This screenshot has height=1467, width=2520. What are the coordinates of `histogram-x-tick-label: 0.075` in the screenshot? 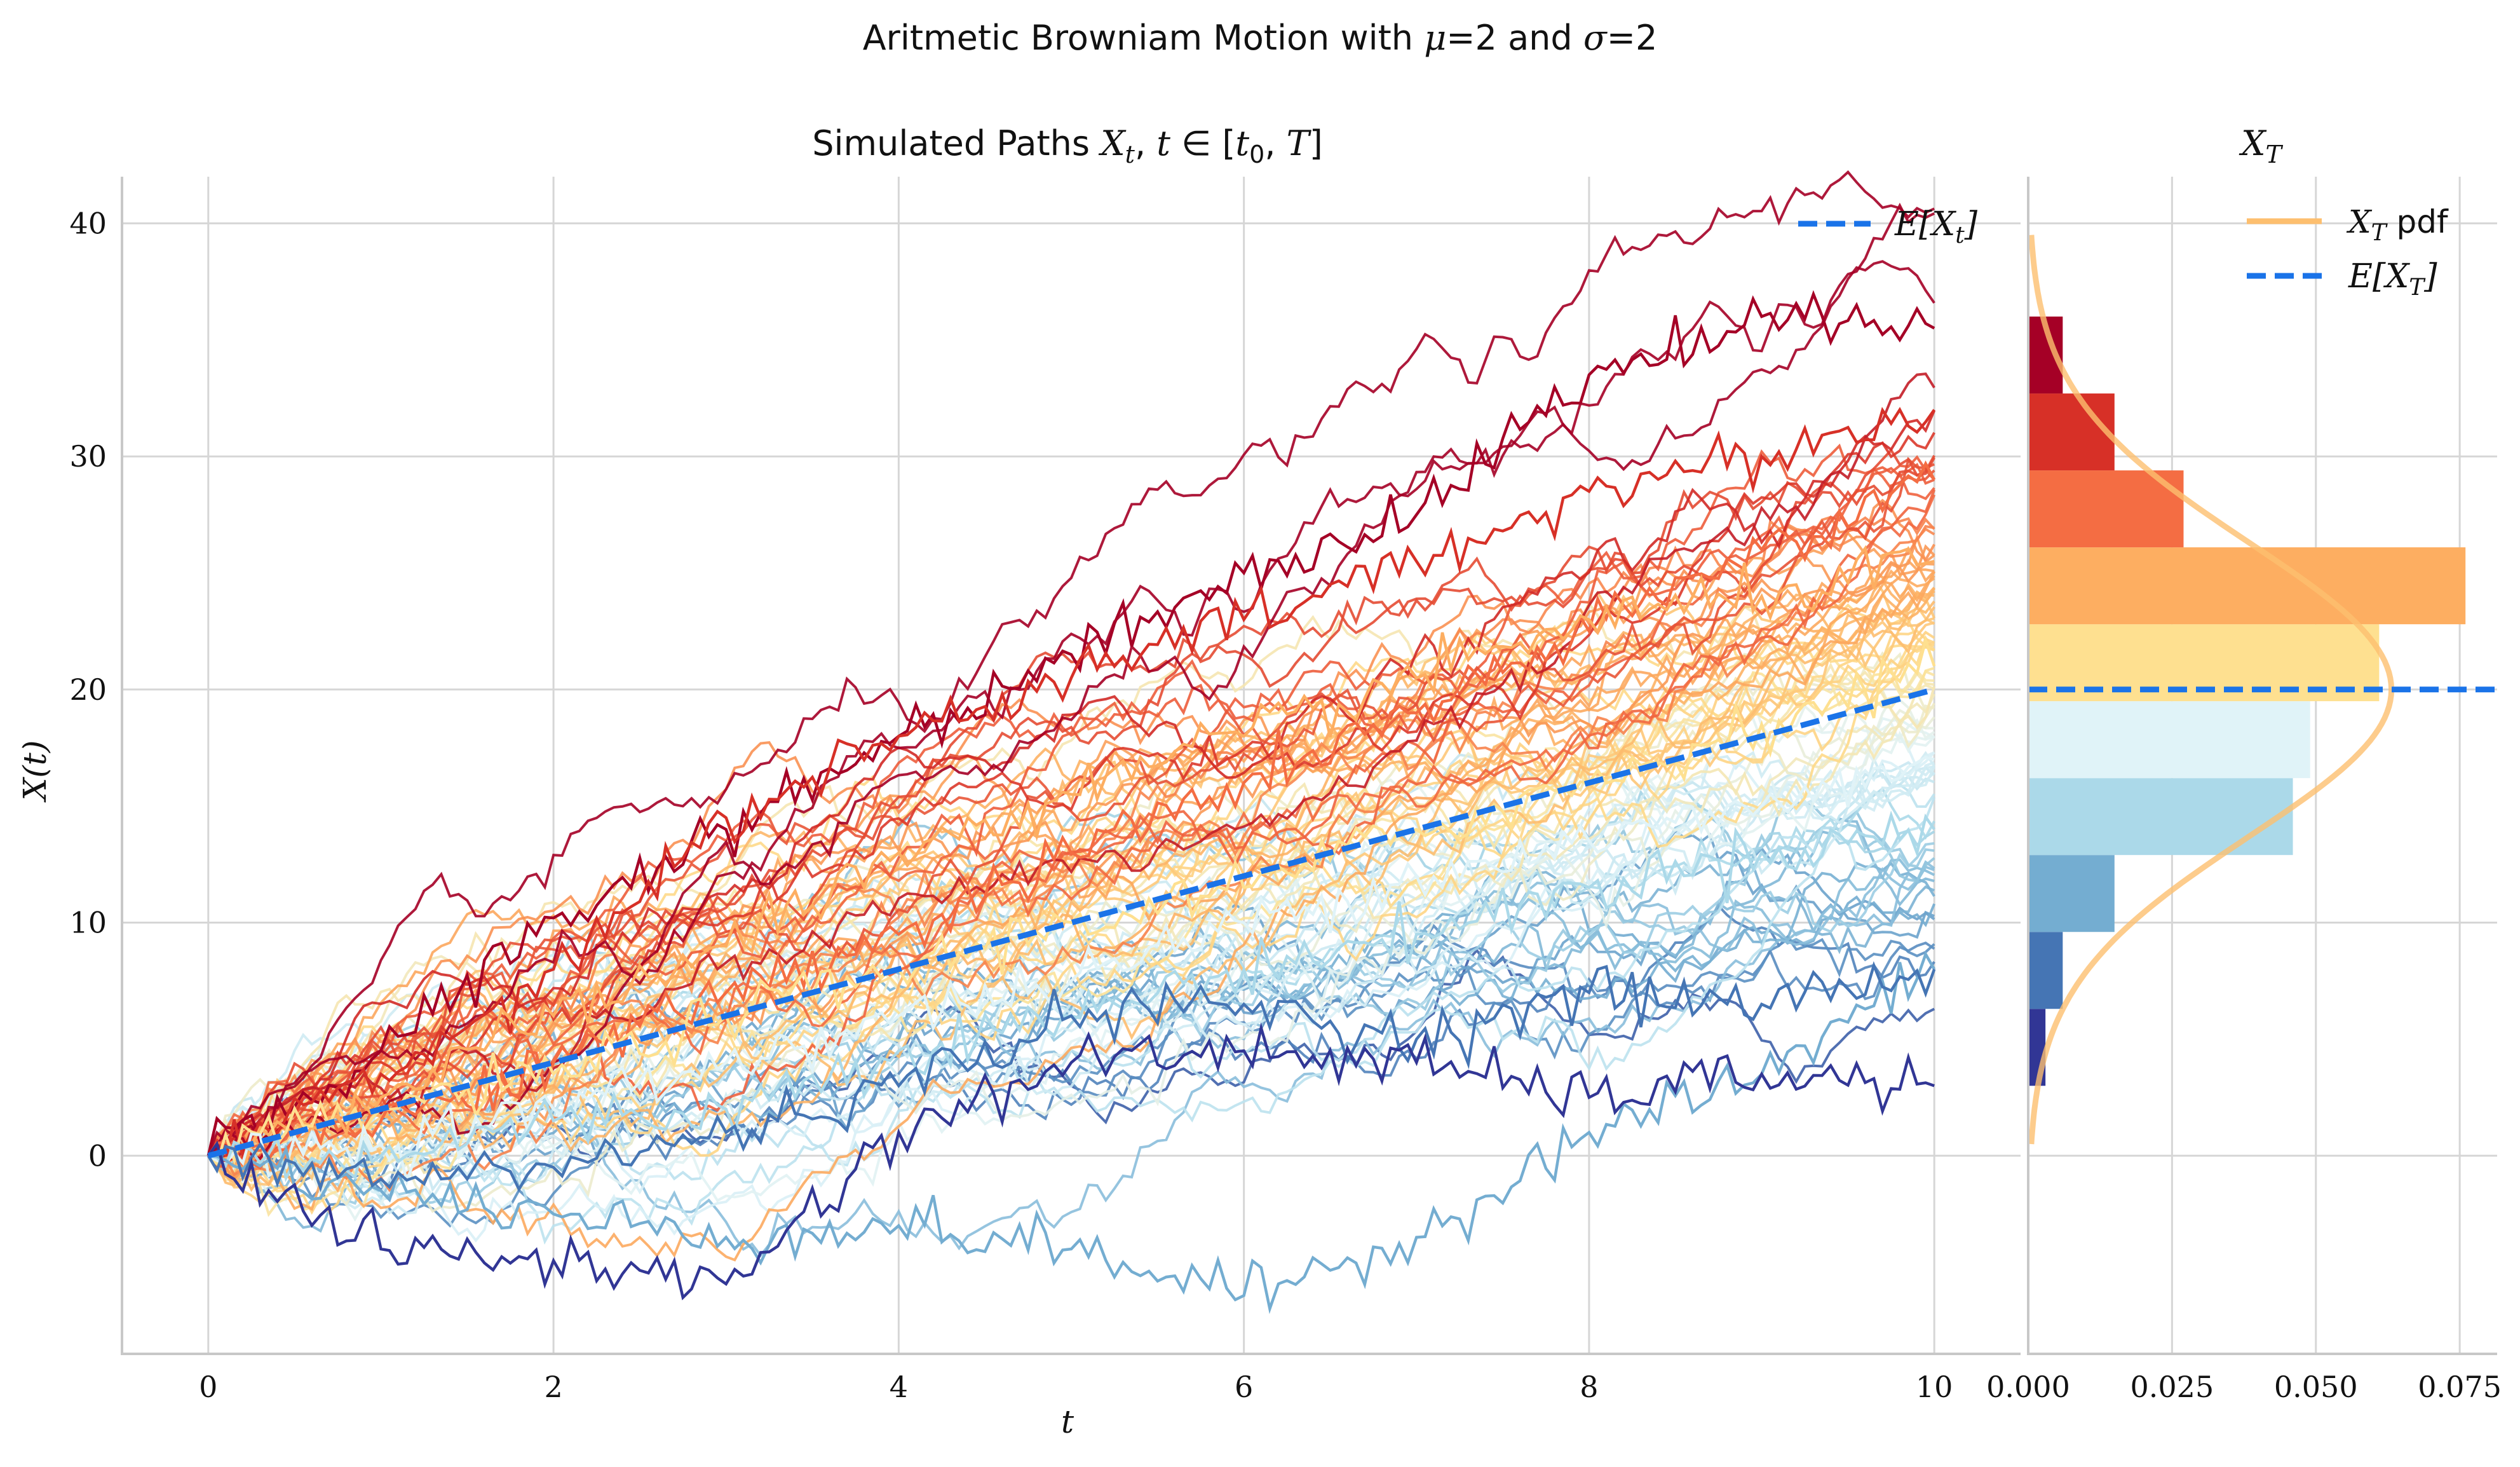 It's located at (2460, 1387).